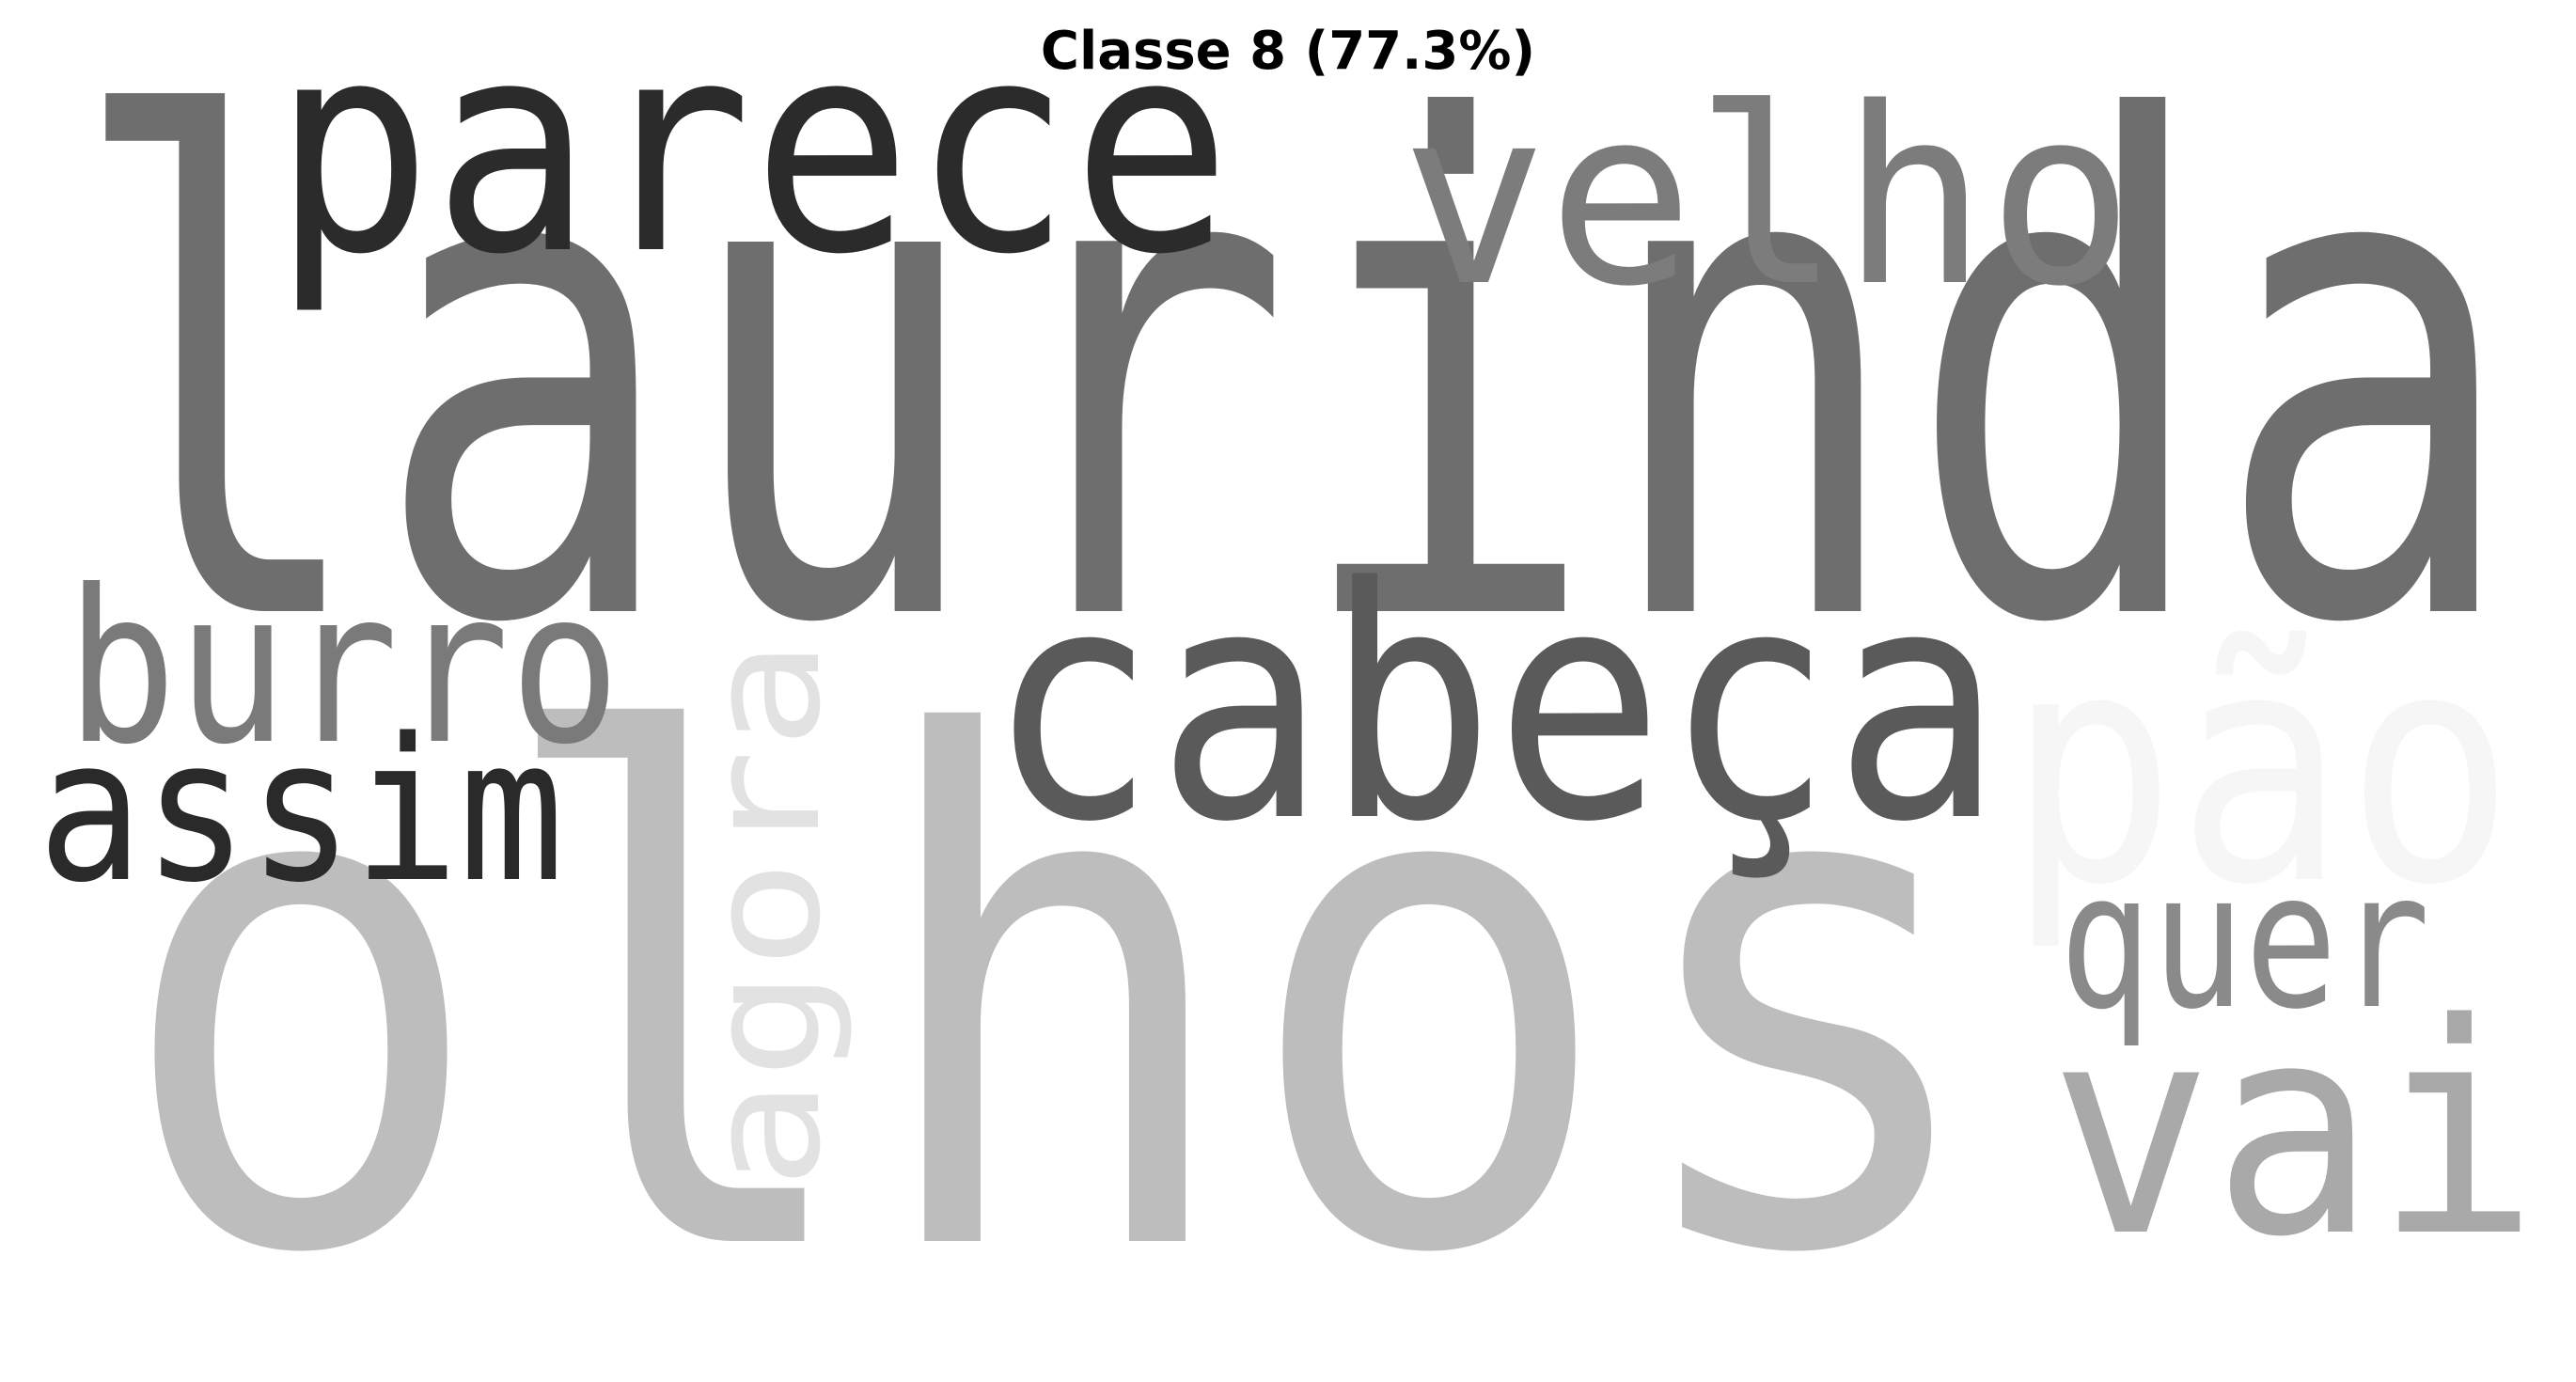 Image resolution: width=2576 pixels, height=1382 pixels. I want to click on chart-title: Classe 8 (77.3%), so click(1288, 51).